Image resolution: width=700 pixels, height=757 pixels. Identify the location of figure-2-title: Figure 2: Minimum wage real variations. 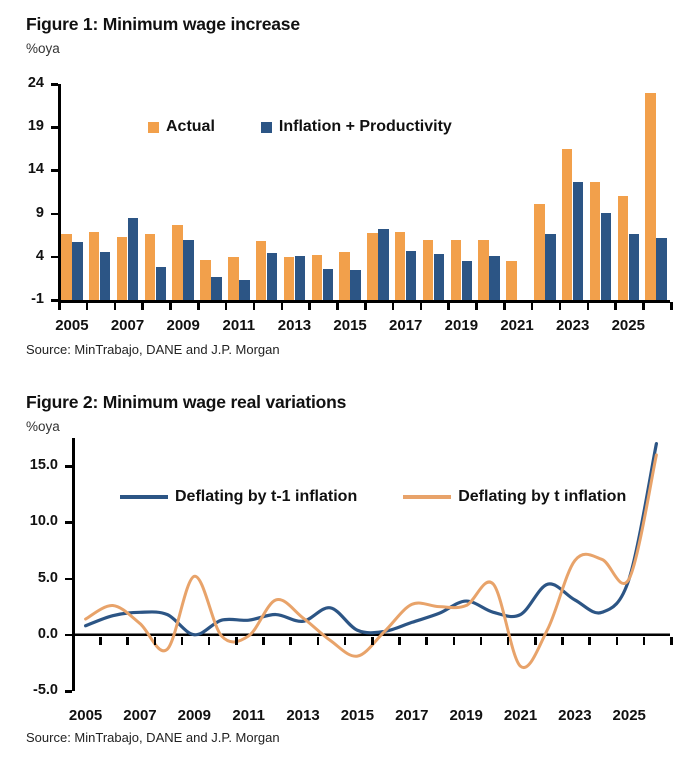
(186, 402).